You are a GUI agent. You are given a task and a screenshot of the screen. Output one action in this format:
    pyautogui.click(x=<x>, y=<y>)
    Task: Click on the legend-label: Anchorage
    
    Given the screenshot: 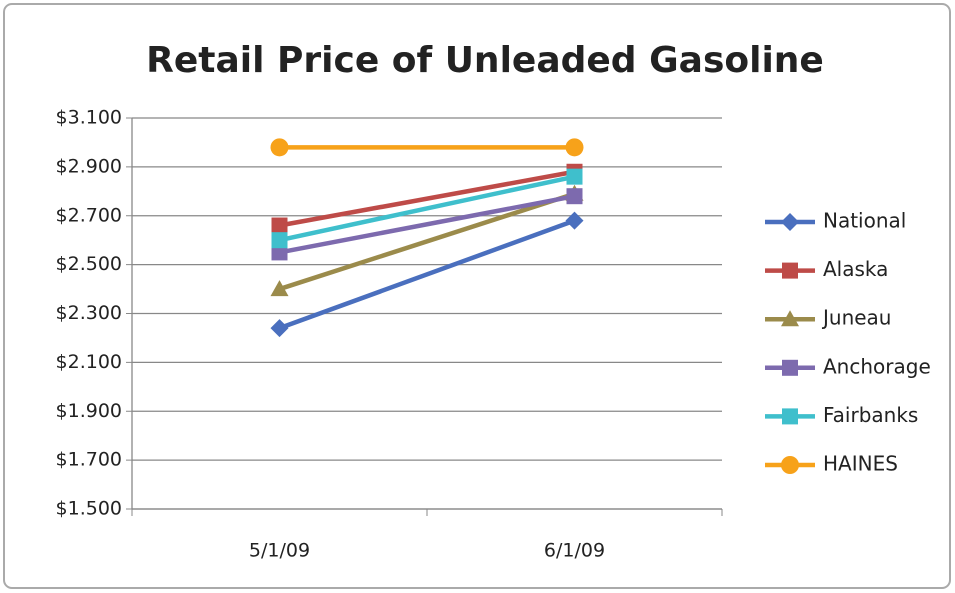 What is the action you would take?
    pyautogui.click(x=877, y=366)
    